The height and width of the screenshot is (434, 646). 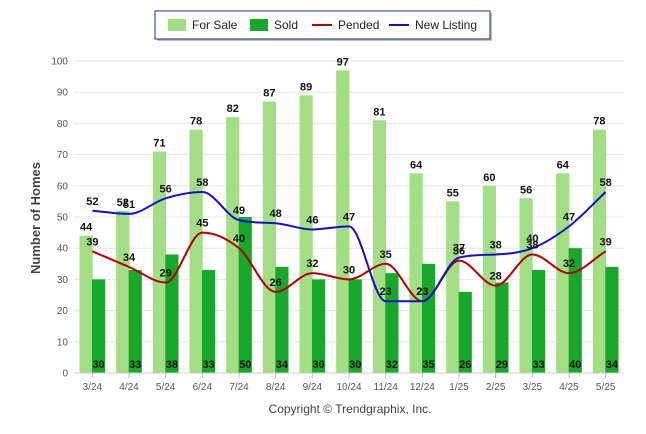 I want to click on x-tick-label: 2/25, so click(x=496, y=387).